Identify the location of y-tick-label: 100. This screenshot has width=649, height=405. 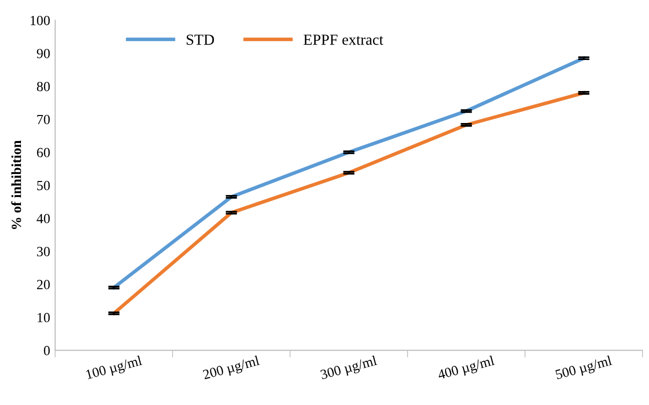
(40, 21).